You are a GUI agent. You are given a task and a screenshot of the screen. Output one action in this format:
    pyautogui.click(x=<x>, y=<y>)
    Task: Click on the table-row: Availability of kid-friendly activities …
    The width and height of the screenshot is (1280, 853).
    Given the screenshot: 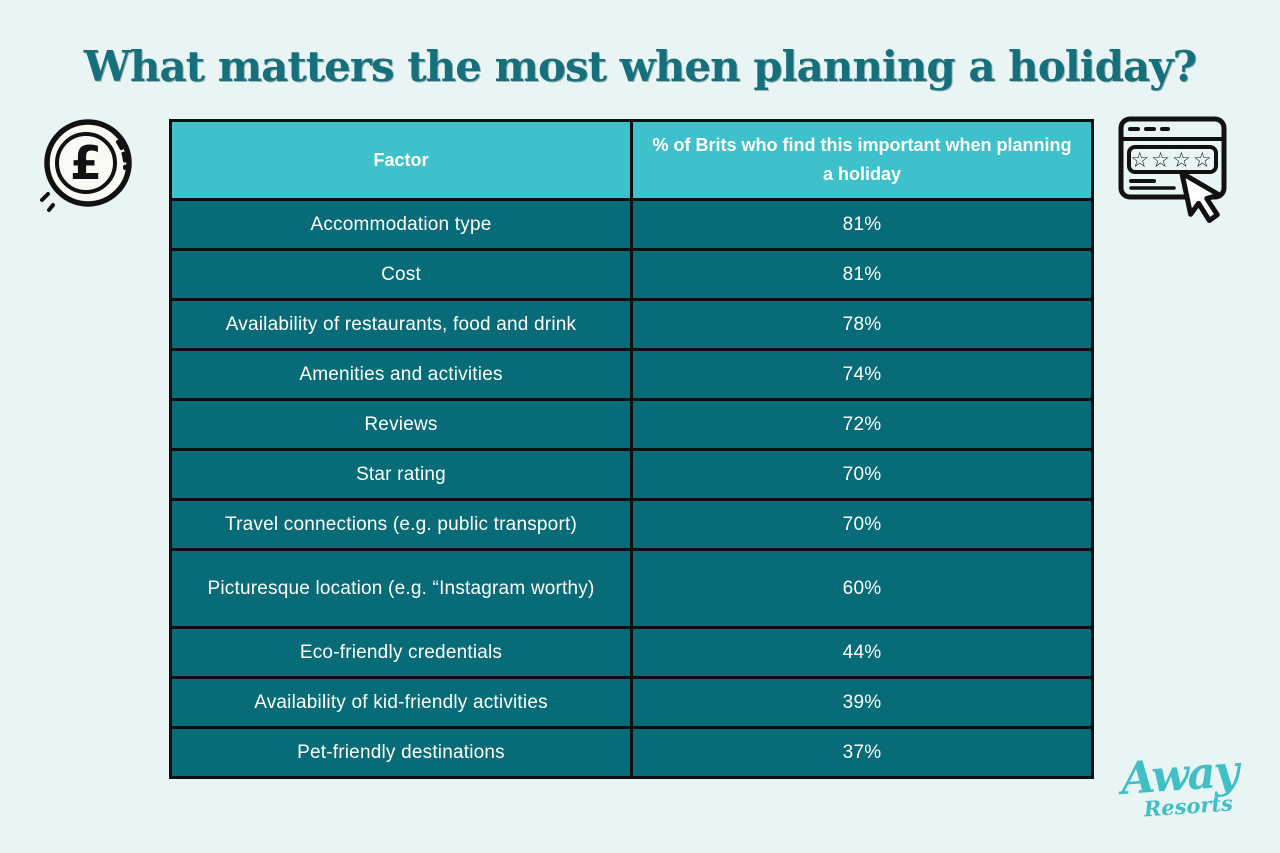 What is the action you would take?
    pyautogui.click(x=631, y=702)
    